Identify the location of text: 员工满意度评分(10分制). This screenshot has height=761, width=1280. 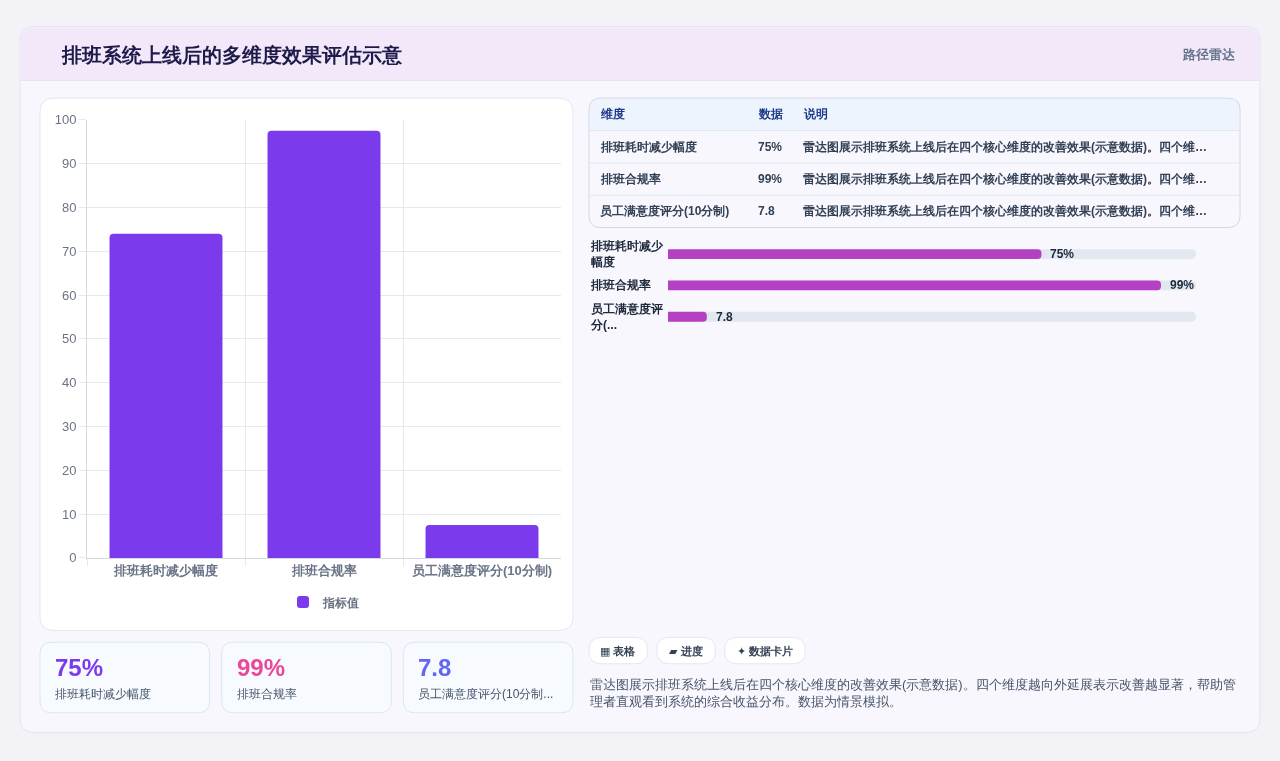
(665, 211).